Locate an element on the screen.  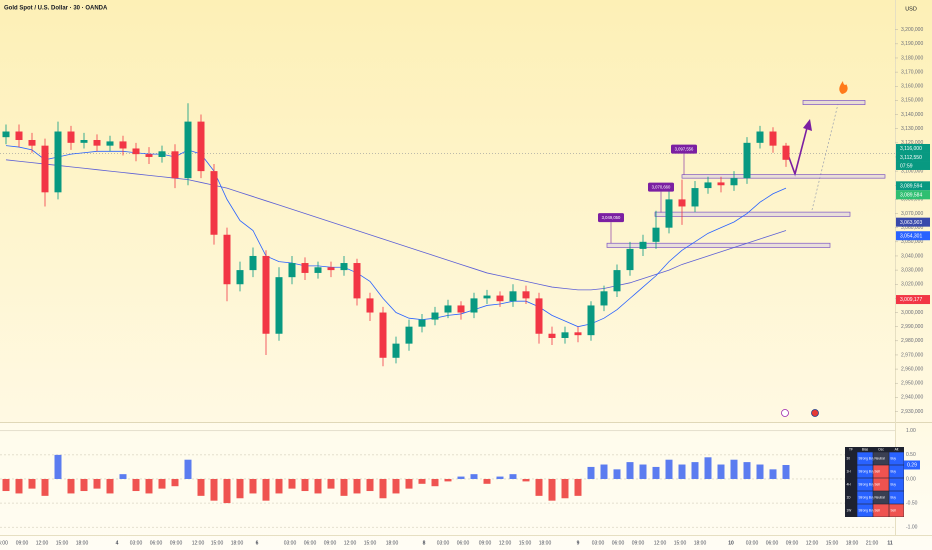
table-header: Bias is located at coordinates (865, 449).